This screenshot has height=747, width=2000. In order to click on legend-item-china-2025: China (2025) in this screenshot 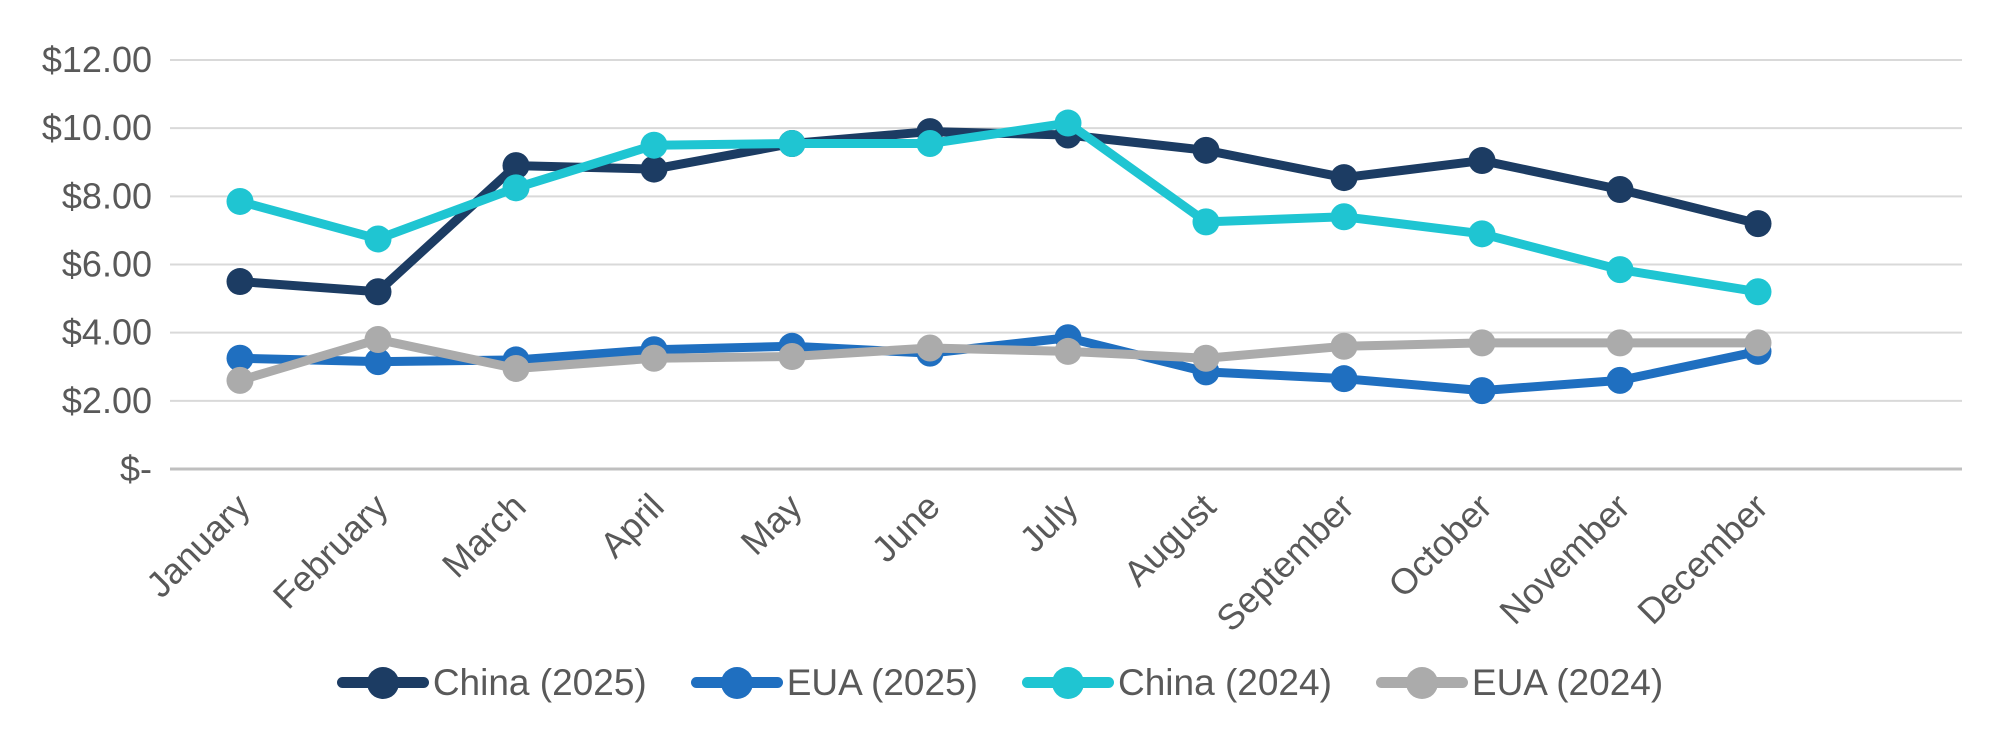, I will do `click(491, 682)`.